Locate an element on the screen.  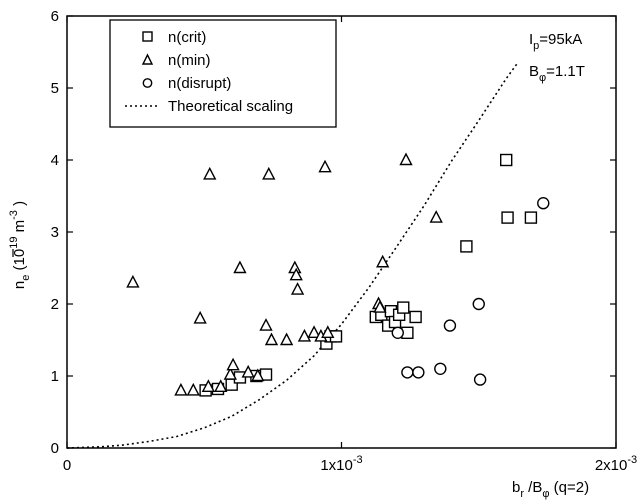
y-tick-label: 6 is located at coordinates (55, 16).